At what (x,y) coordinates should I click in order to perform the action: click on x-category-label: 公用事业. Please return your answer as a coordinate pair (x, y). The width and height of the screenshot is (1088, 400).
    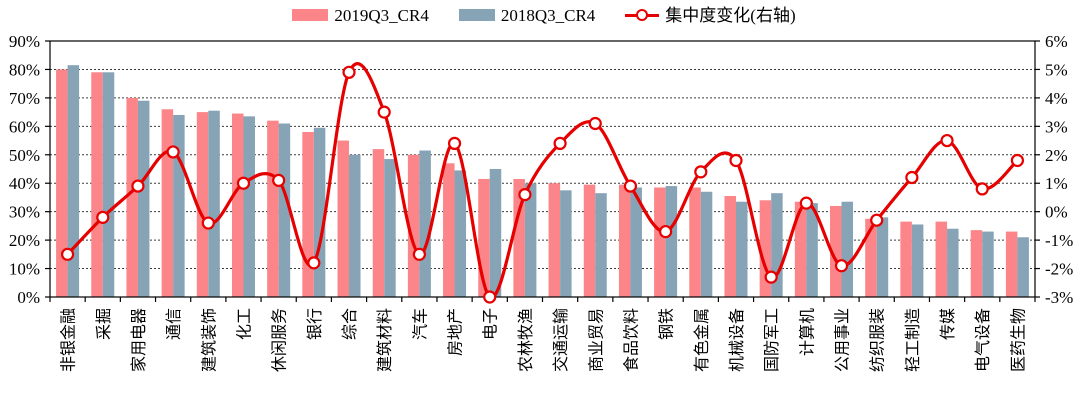
    Looking at the image, I should click on (843, 340).